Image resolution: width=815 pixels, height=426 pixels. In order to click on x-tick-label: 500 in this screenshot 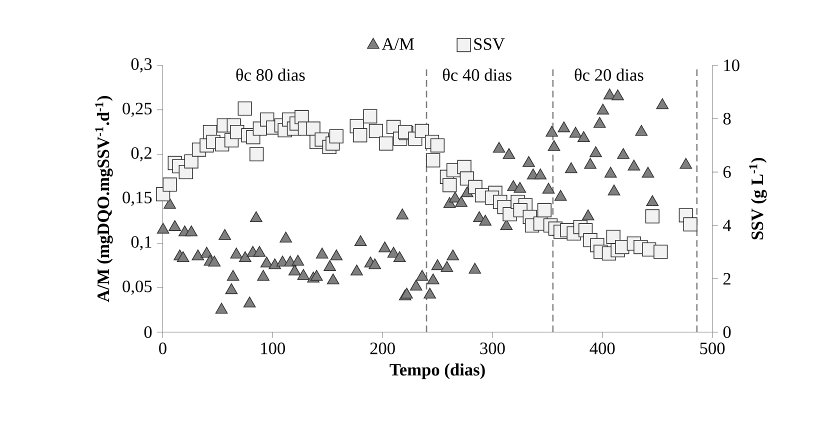, I will do `click(712, 348)`.